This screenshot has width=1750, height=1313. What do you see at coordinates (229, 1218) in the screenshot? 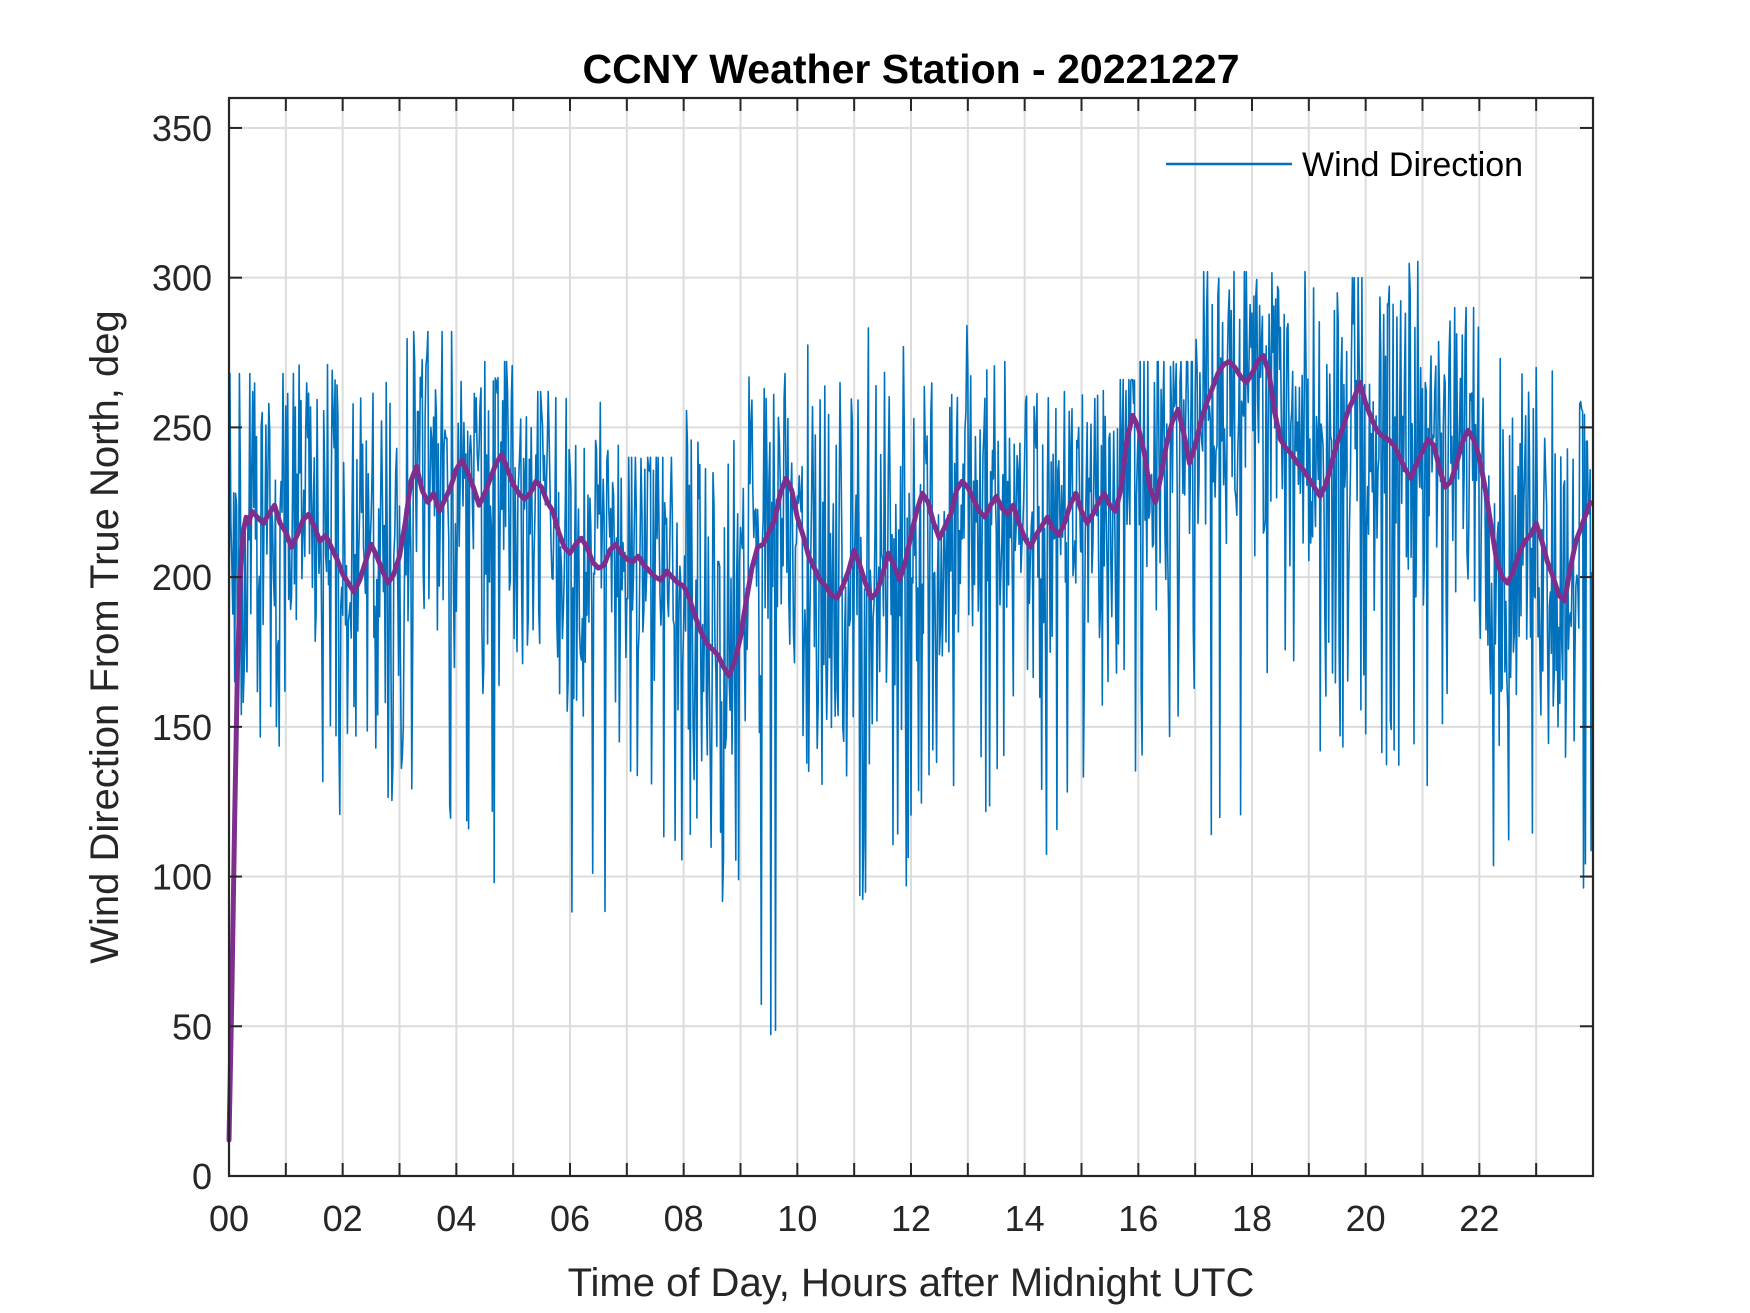
I see `x-tick-label: 00` at bounding box center [229, 1218].